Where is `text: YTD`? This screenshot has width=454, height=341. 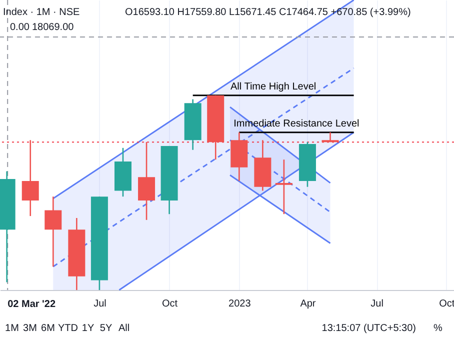 text: YTD is located at coordinates (68, 328).